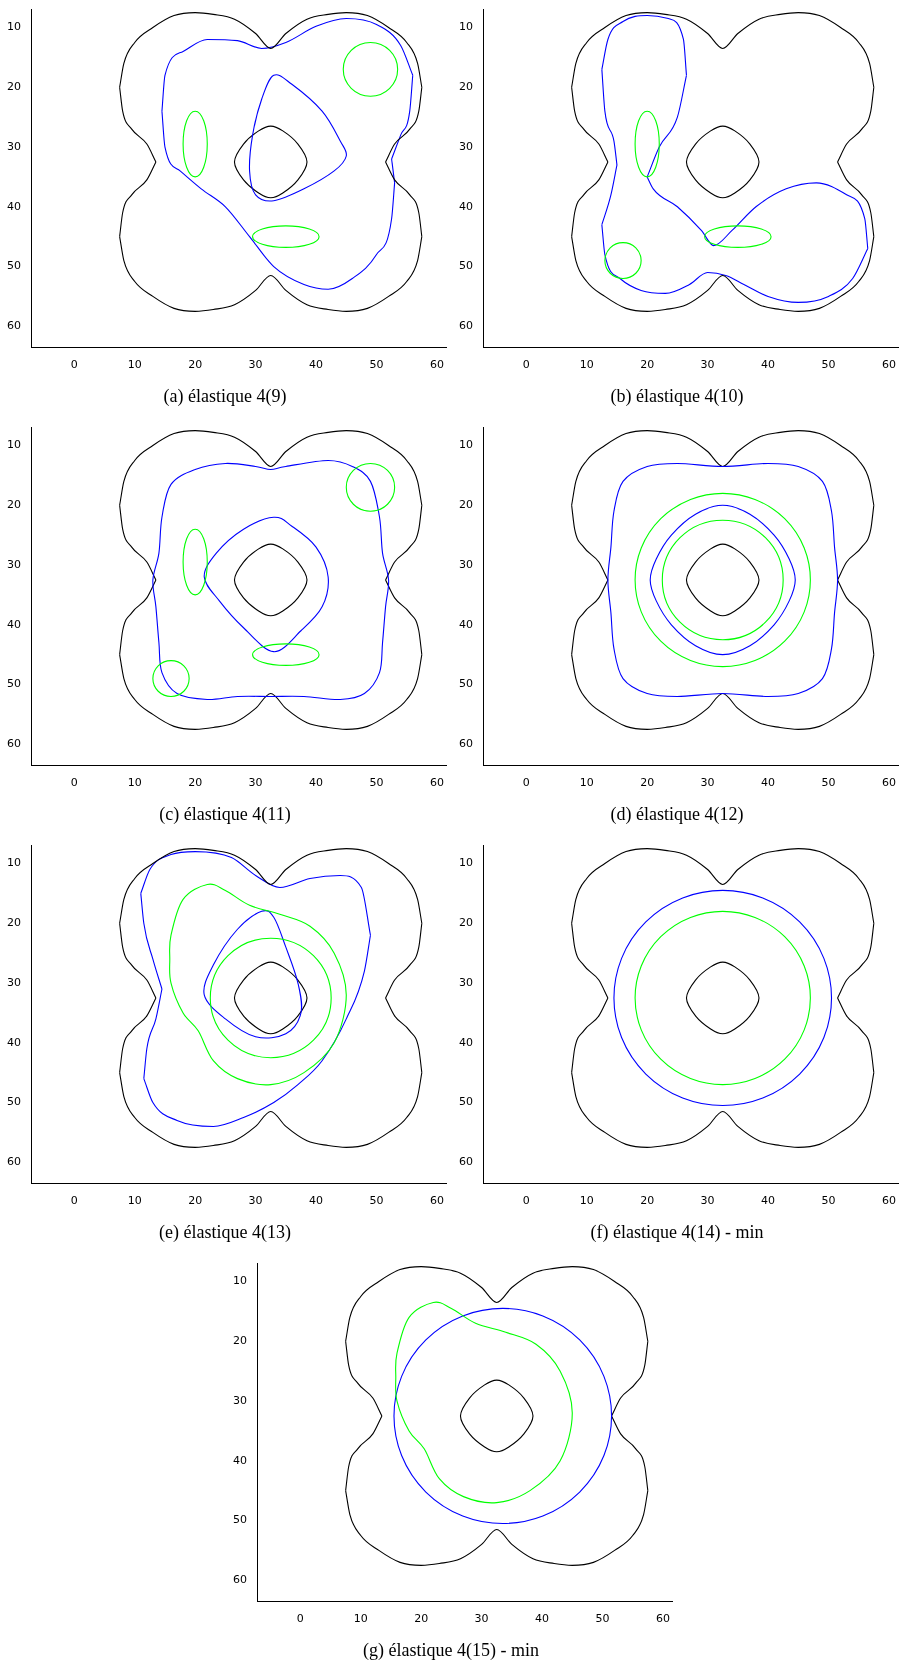  I want to click on text: (g) élastique 4(15) - min, so click(451, 1650).